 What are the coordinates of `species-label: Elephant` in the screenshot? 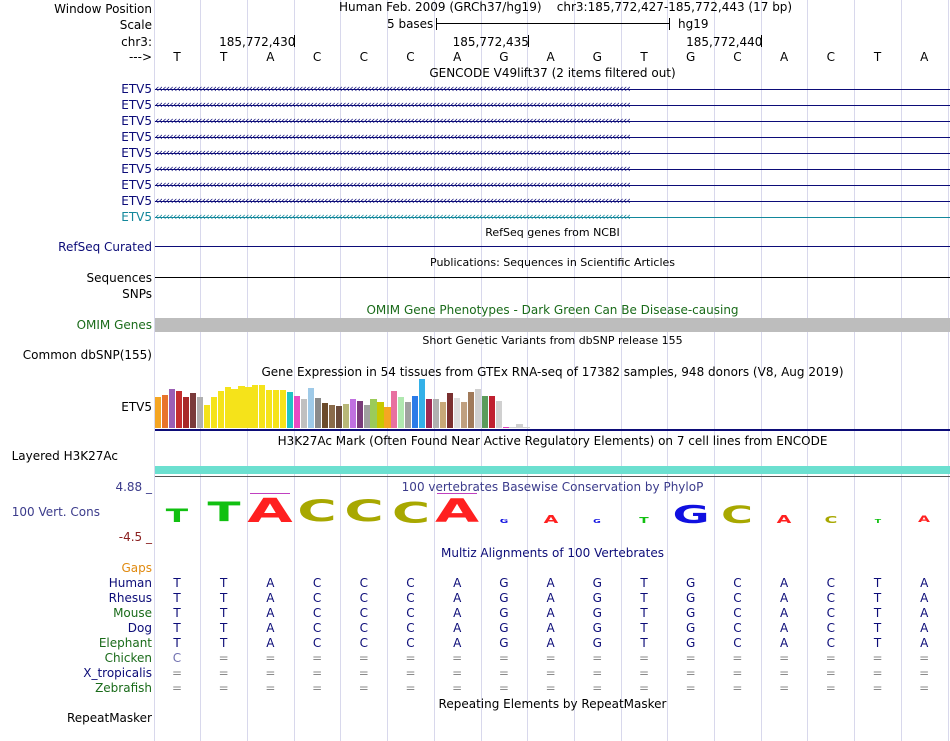 It's located at (125, 643).